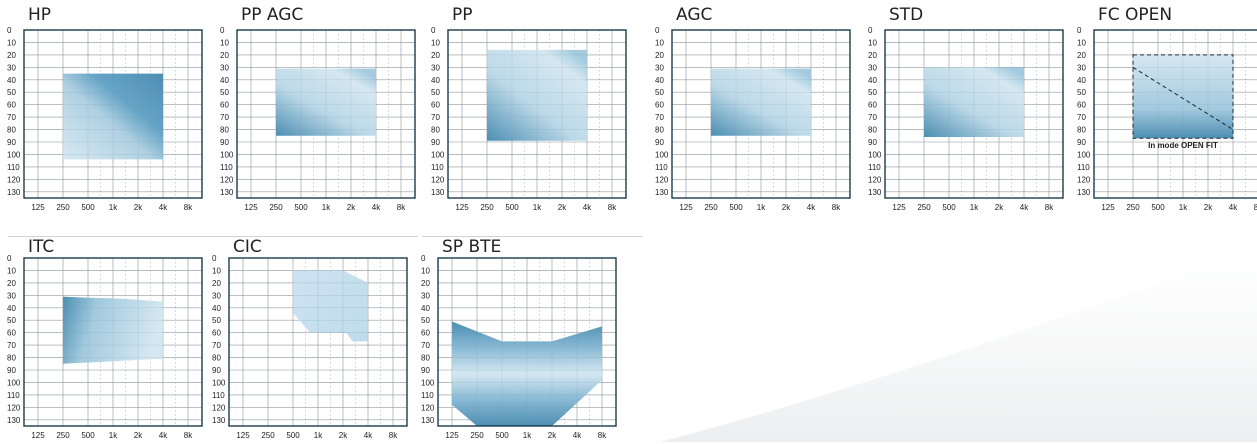  Describe the element at coordinates (368, 435) in the screenshot. I see `x-tick-label: 4k` at that location.